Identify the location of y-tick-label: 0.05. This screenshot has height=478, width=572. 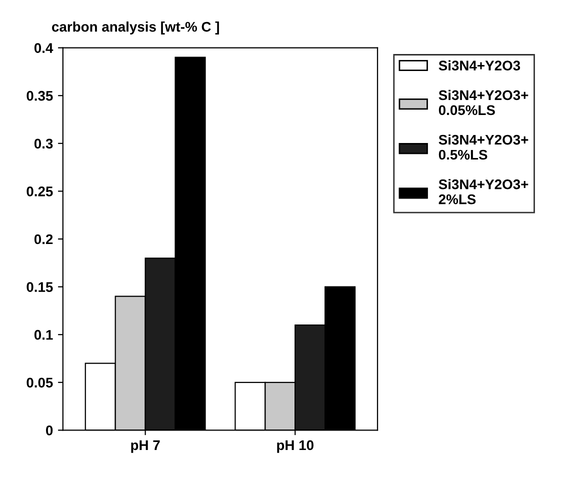
(39, 383).